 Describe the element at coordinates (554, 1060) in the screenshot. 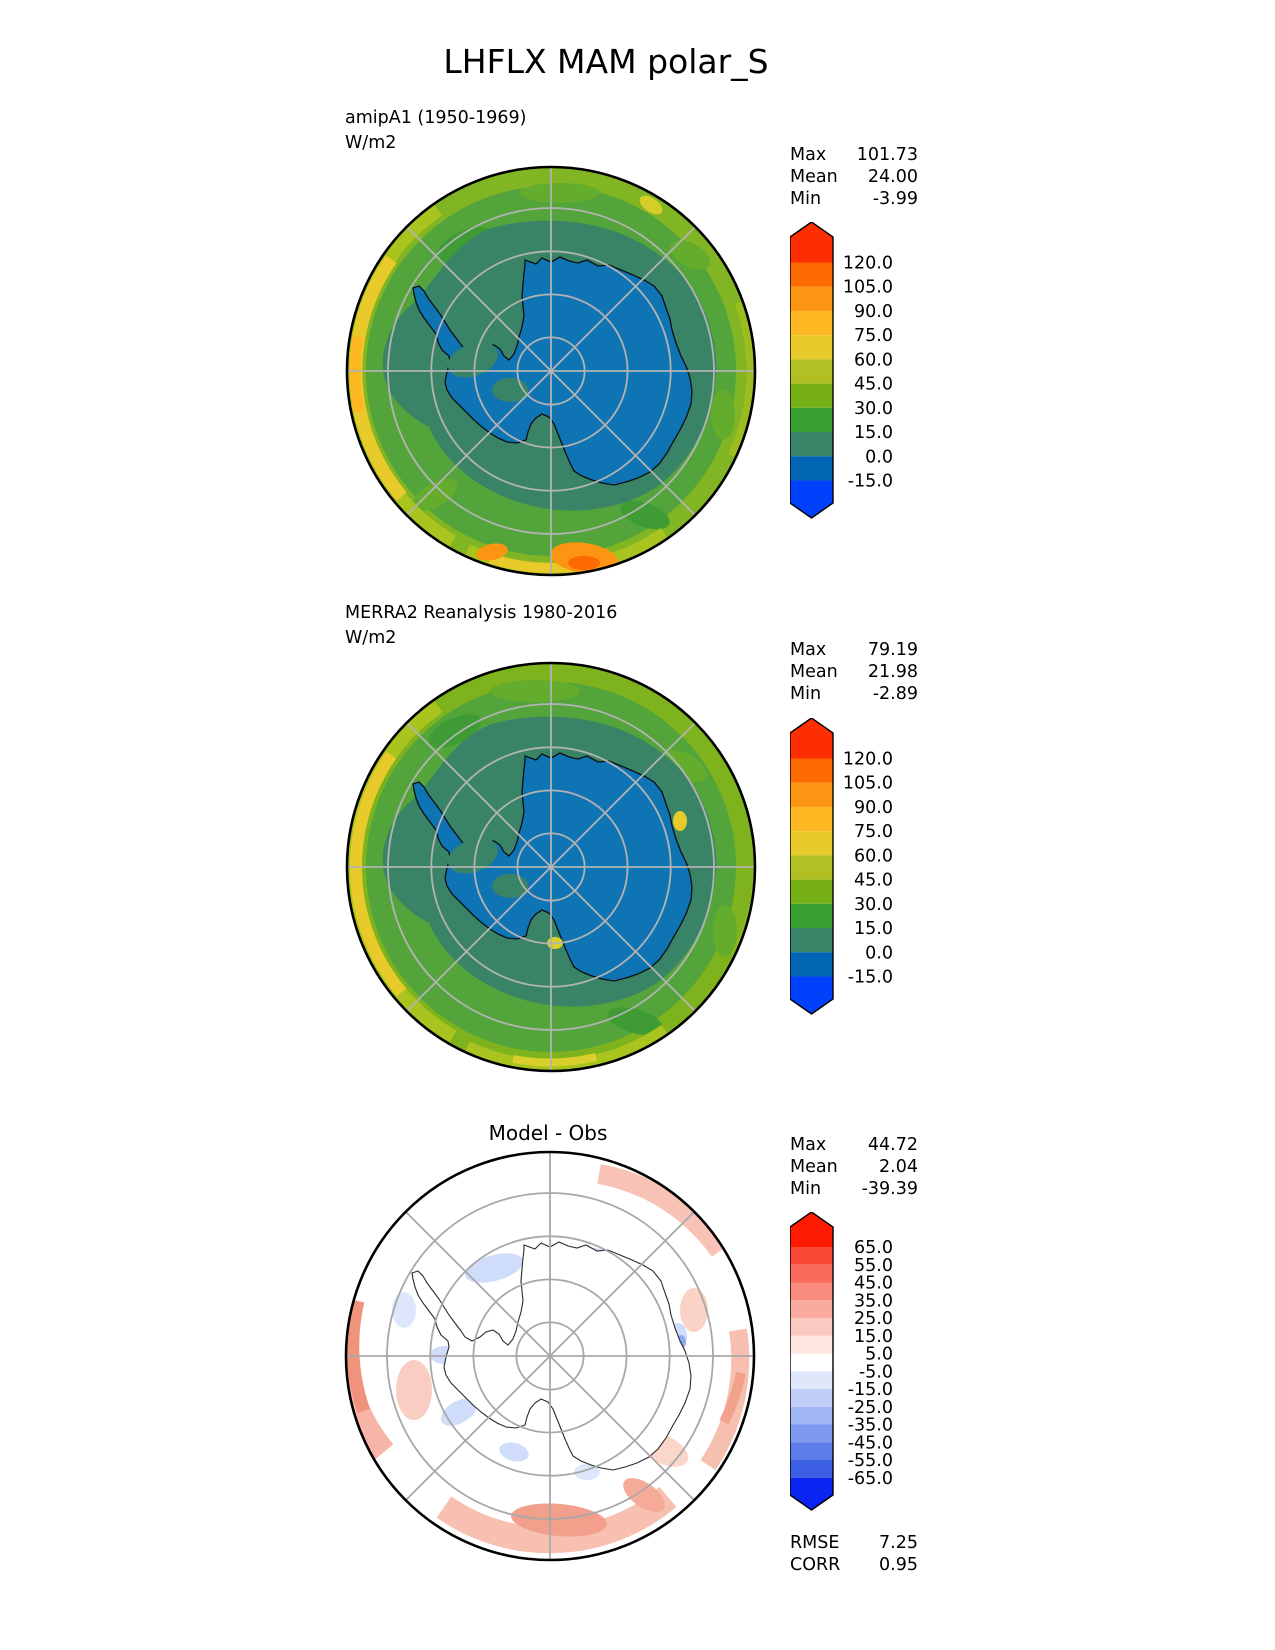

I see `rim-bottom-yellow` at that location.